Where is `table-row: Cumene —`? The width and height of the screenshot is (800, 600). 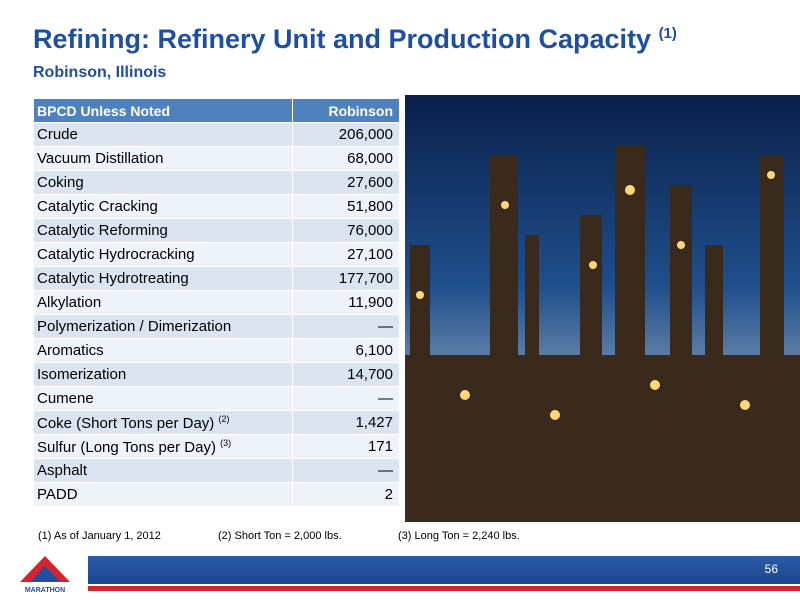 table-row: Cumene — is located at coordinates (216, 398).